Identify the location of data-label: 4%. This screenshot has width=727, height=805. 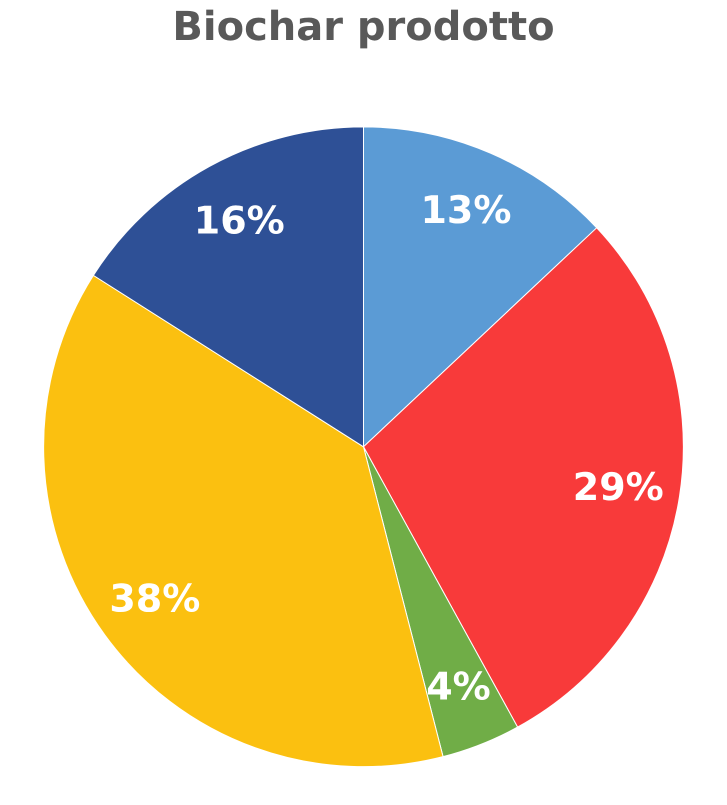
(458, 686).